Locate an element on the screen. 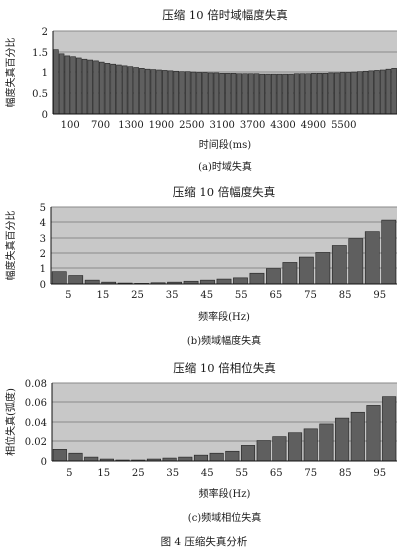  x-tick-label: 45 is located at coordinates (207, 473).